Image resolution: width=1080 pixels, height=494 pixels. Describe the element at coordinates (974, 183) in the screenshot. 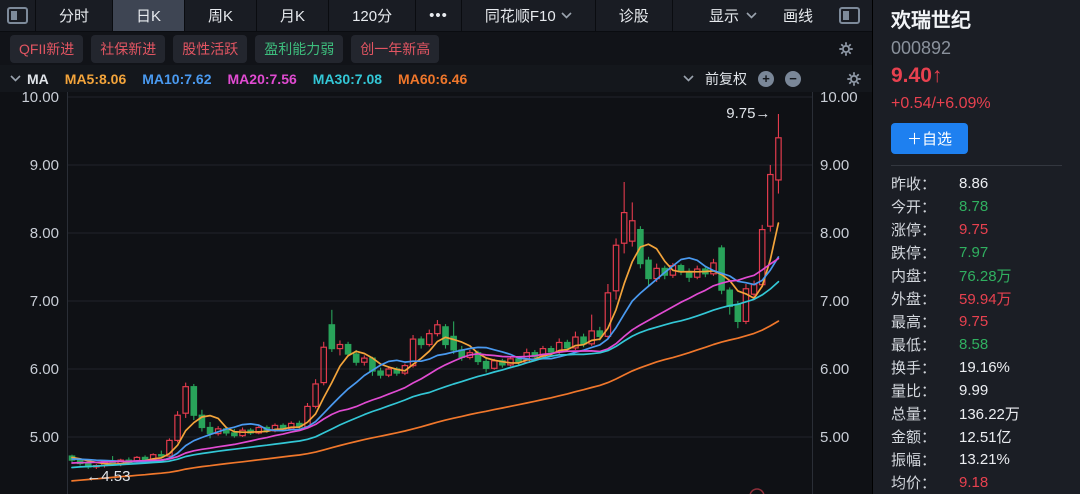

I see `stat-value: 8.86` at that location.